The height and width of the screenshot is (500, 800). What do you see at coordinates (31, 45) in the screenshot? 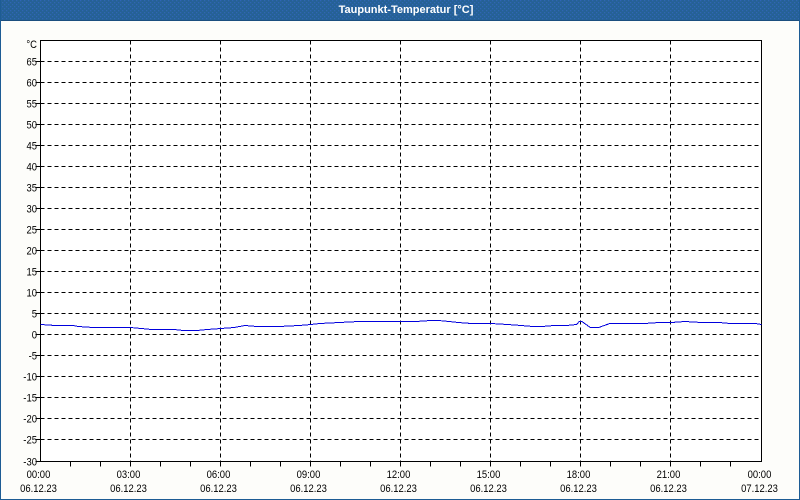
I see `svg-text: °C` at bounding box center [31, 45].